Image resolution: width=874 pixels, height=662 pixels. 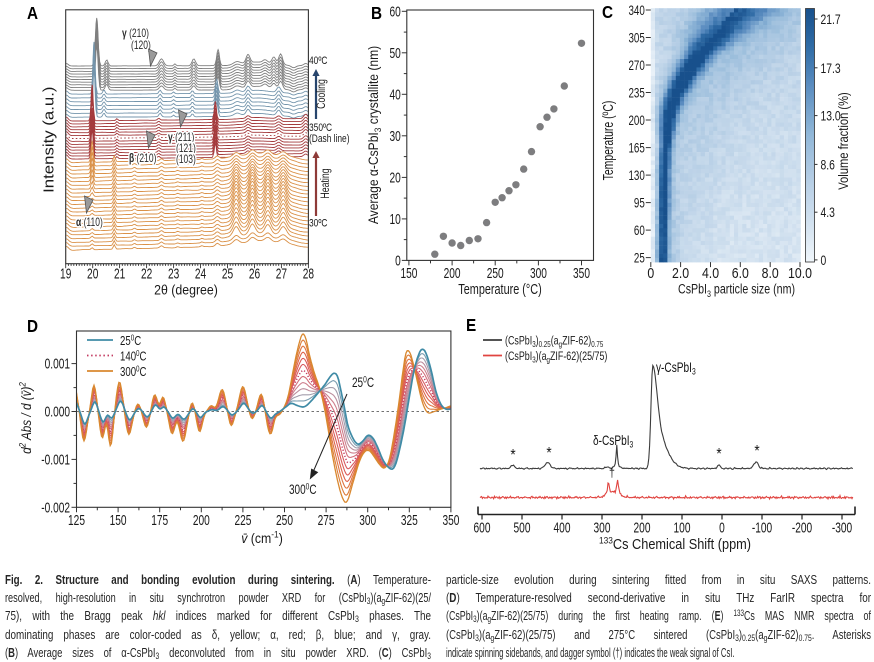 I want to click on svg-text: γ (210), so click(x=135, y=34).